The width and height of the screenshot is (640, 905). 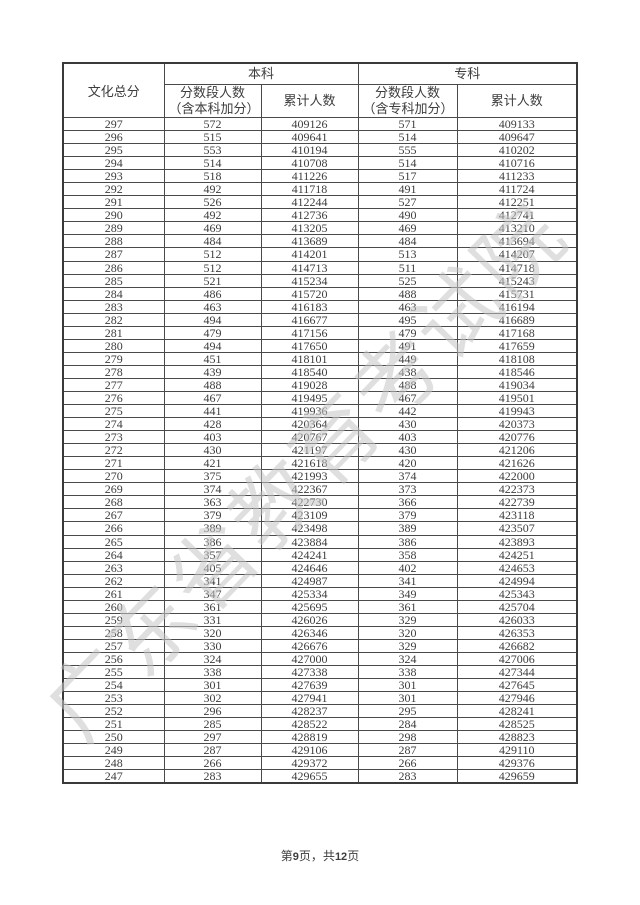 I want to click on table-cell: 403, so click(x=407, y=437).